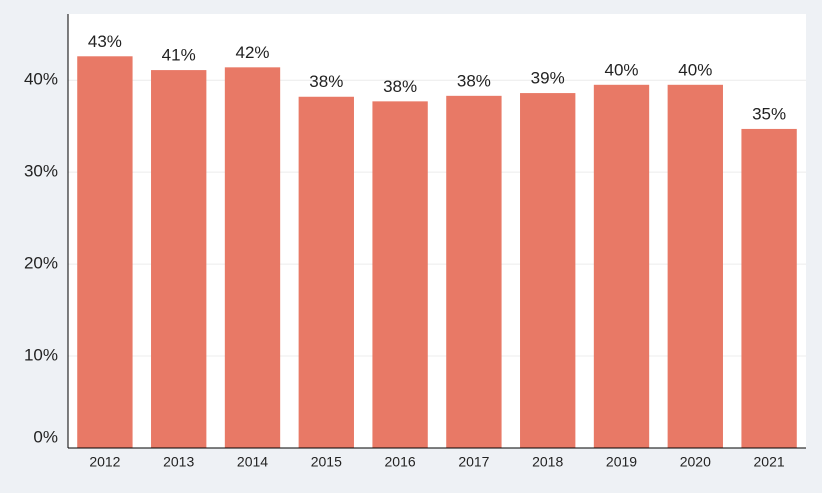 This screenshot has width=822, height=493. I want to click on x-tick-label: 2021, so click(769, 462).